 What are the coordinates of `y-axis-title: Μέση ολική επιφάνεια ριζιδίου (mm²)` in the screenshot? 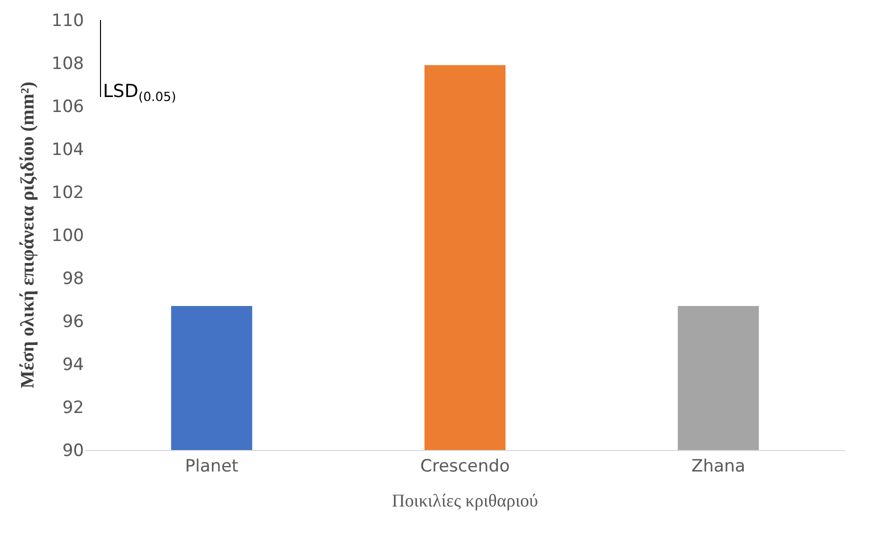 It's located at (27, 235).